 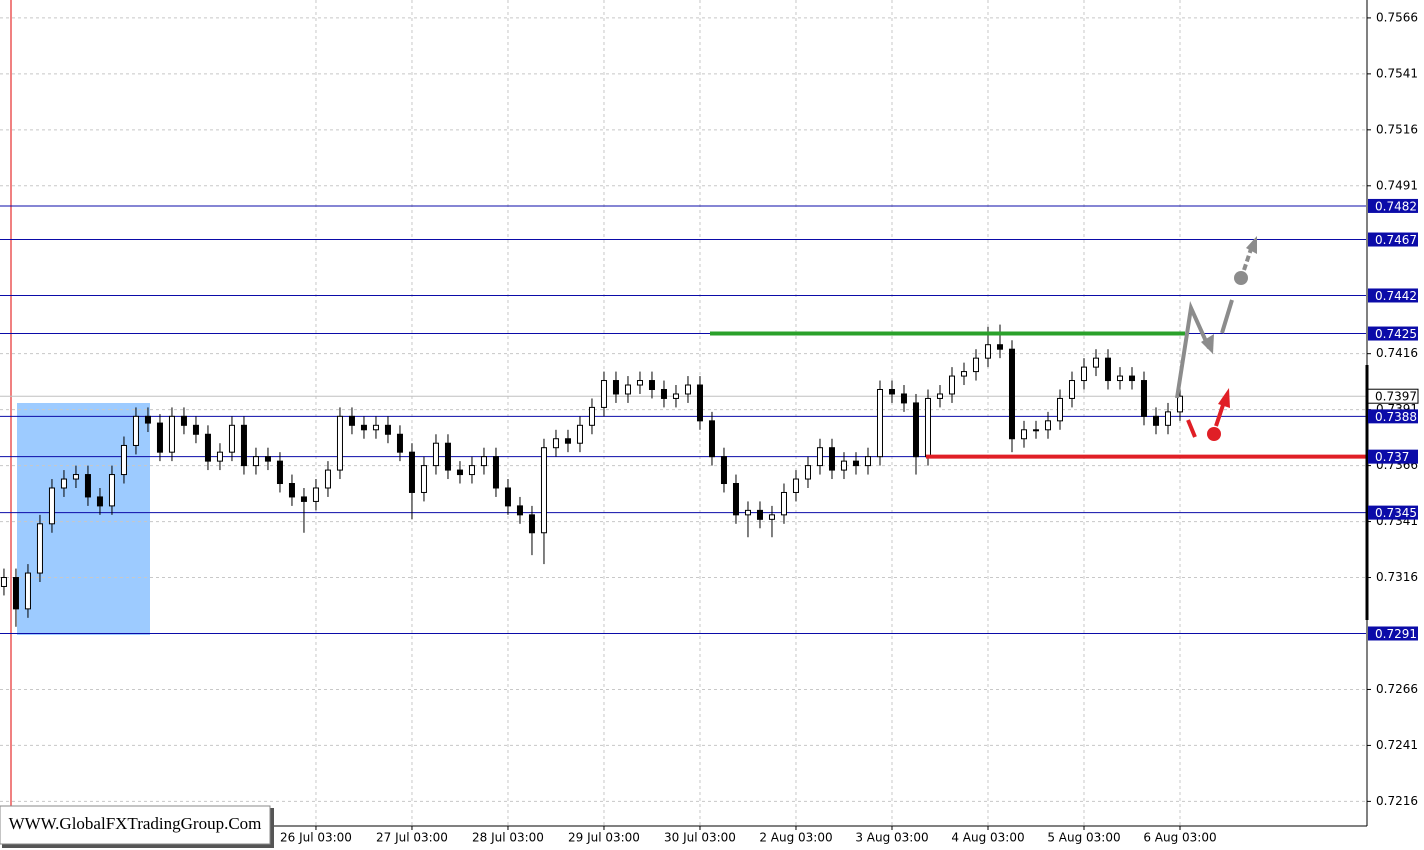 I want to click on watermark-box, so click(x=135, y=825).